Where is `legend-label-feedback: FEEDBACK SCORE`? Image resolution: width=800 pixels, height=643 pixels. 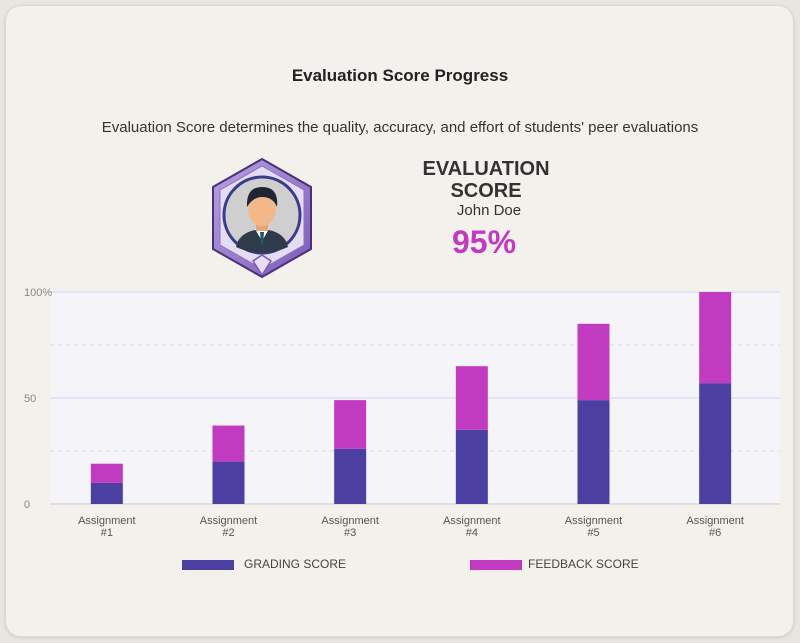 legend-label-feedback: FEEDBACK SCORE is located at coordinates (583, 564).